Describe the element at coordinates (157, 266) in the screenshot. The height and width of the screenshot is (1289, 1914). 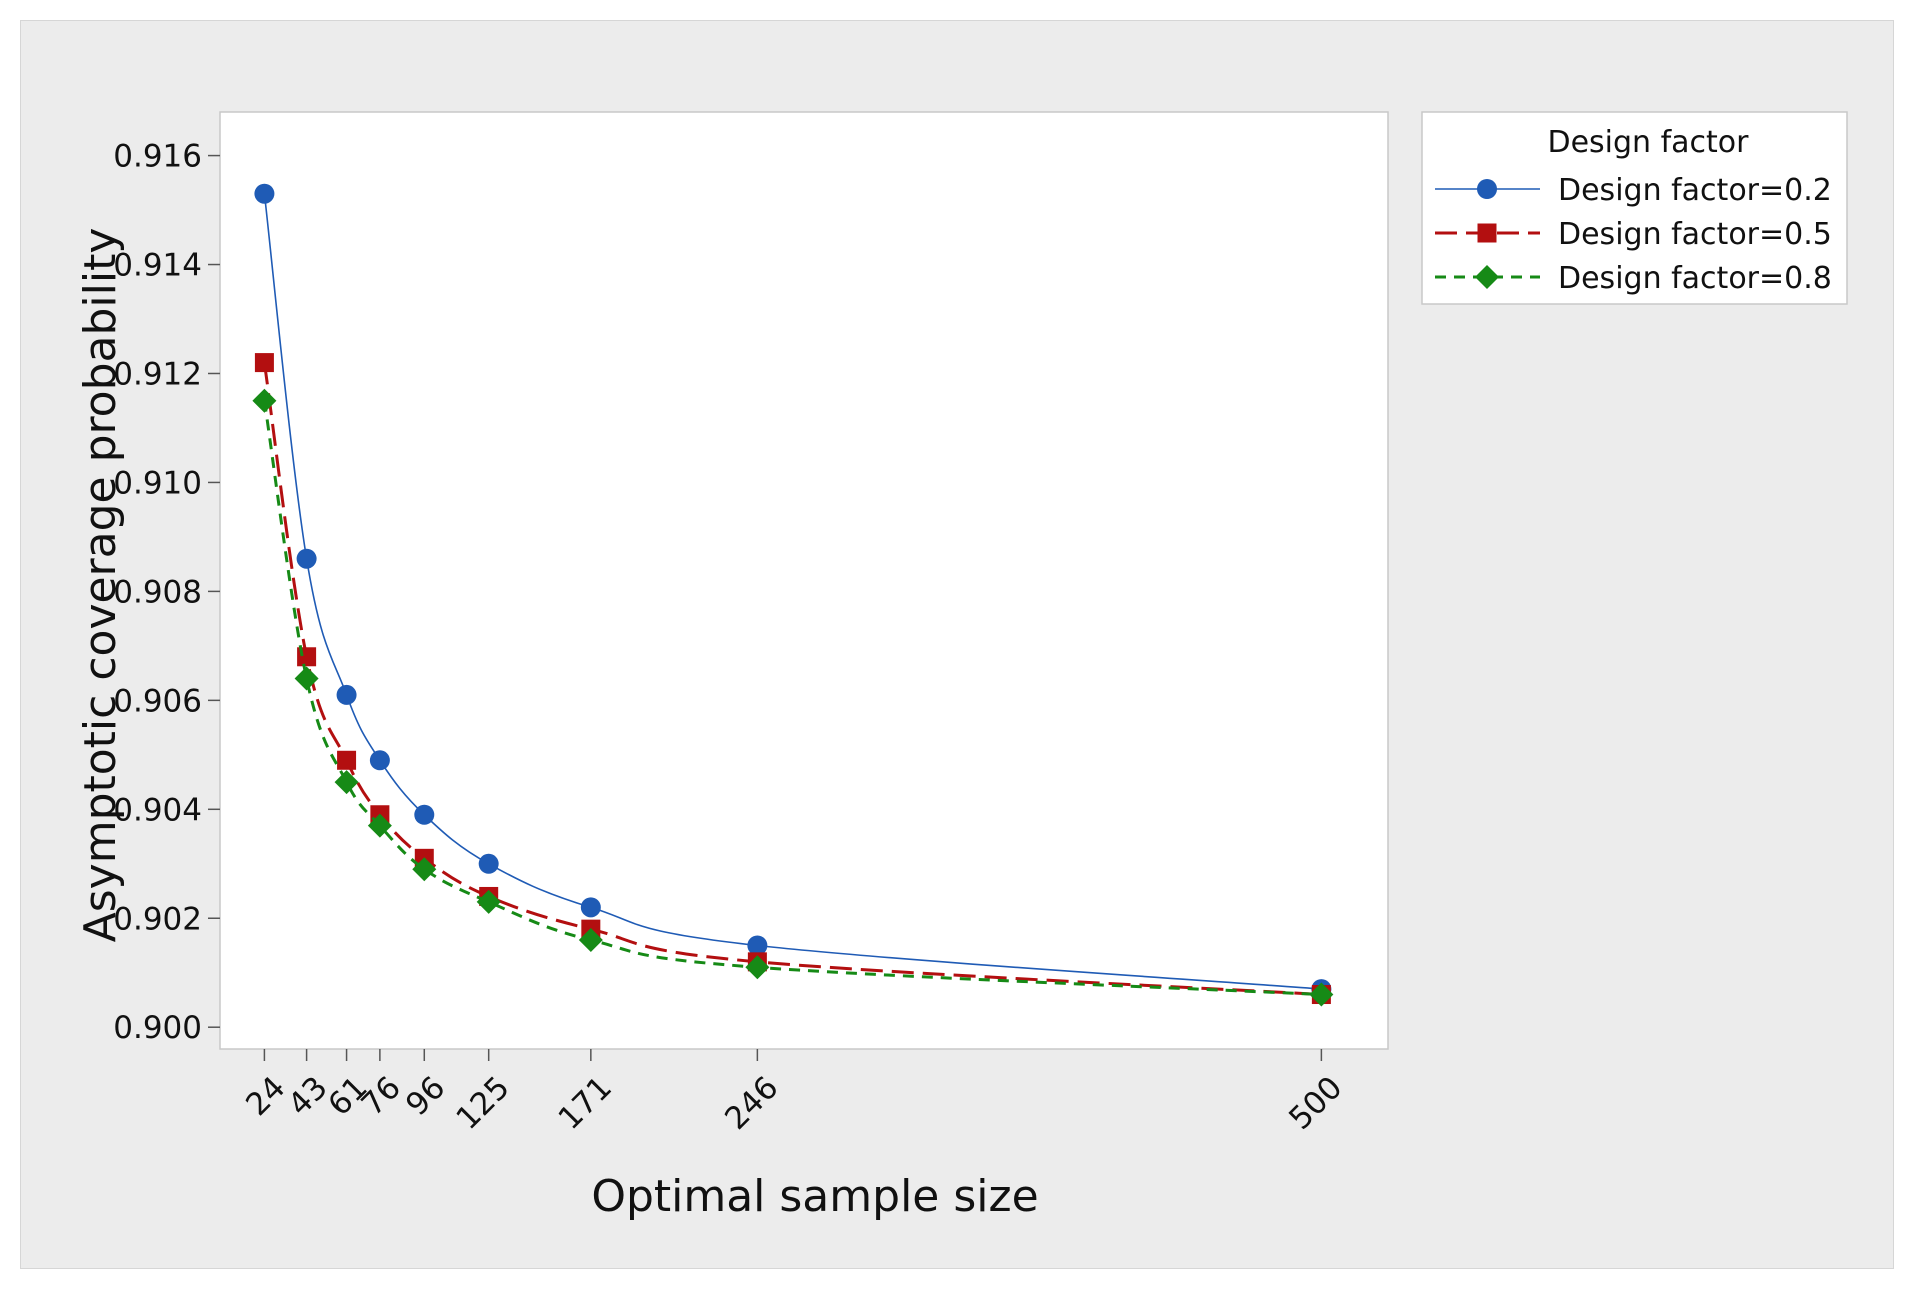
I see `y-tick-label: 0.914` at that location.